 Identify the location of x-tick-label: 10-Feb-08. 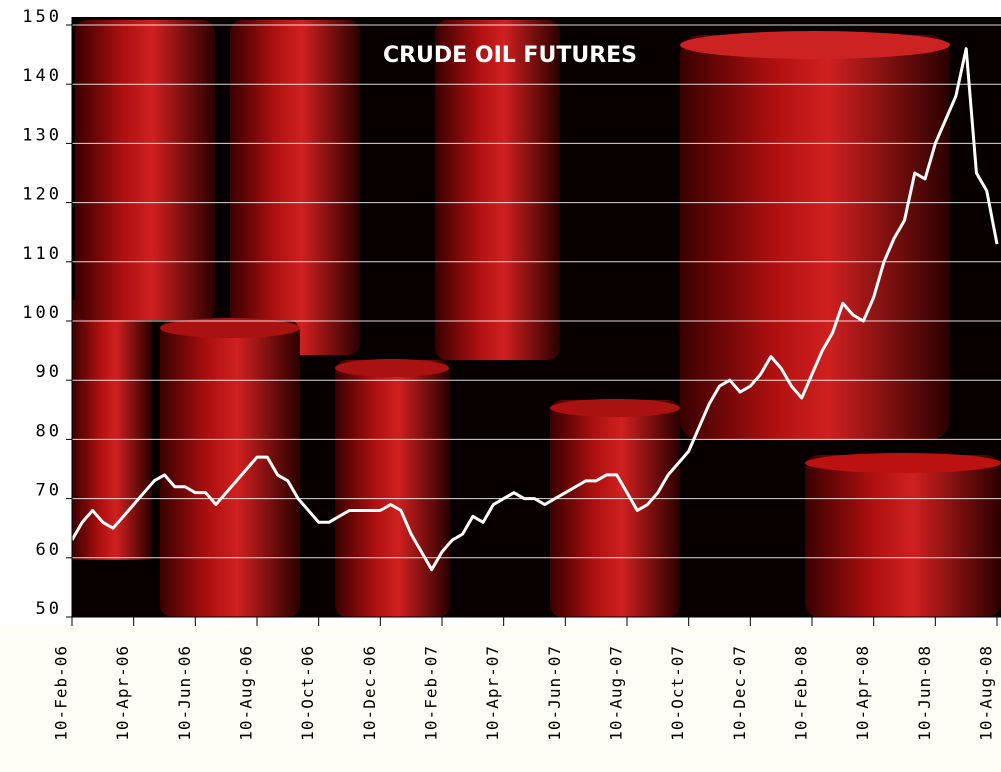
(801, 693).